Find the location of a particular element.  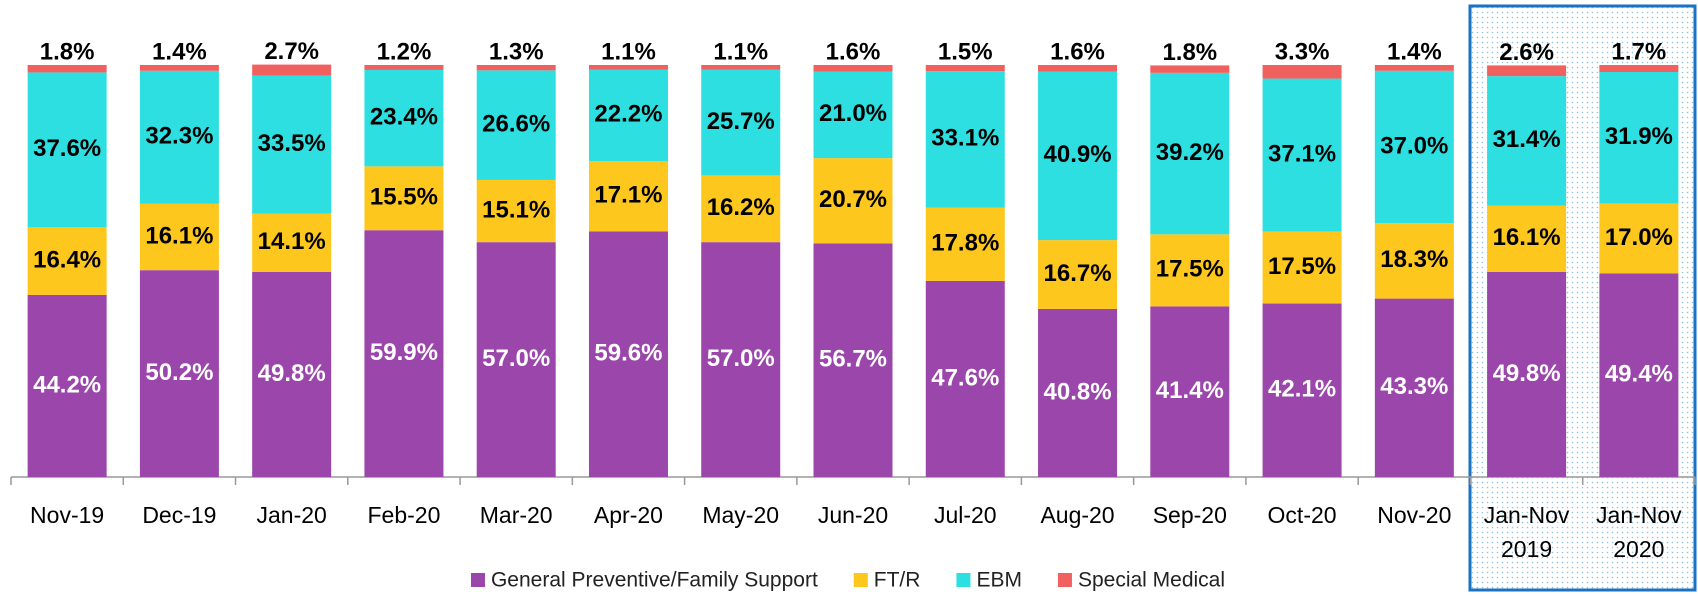

value-label: 1.2% is located at coordinates (404, 51).